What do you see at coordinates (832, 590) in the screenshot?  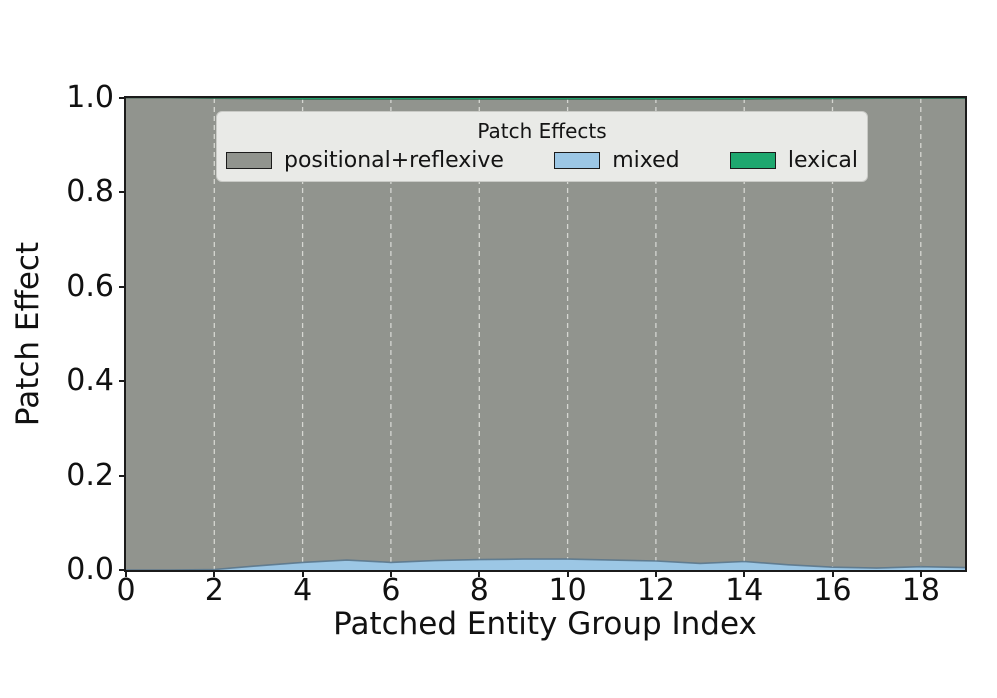 I see `x-tick-label: 16` at bounding box center [832, 590].